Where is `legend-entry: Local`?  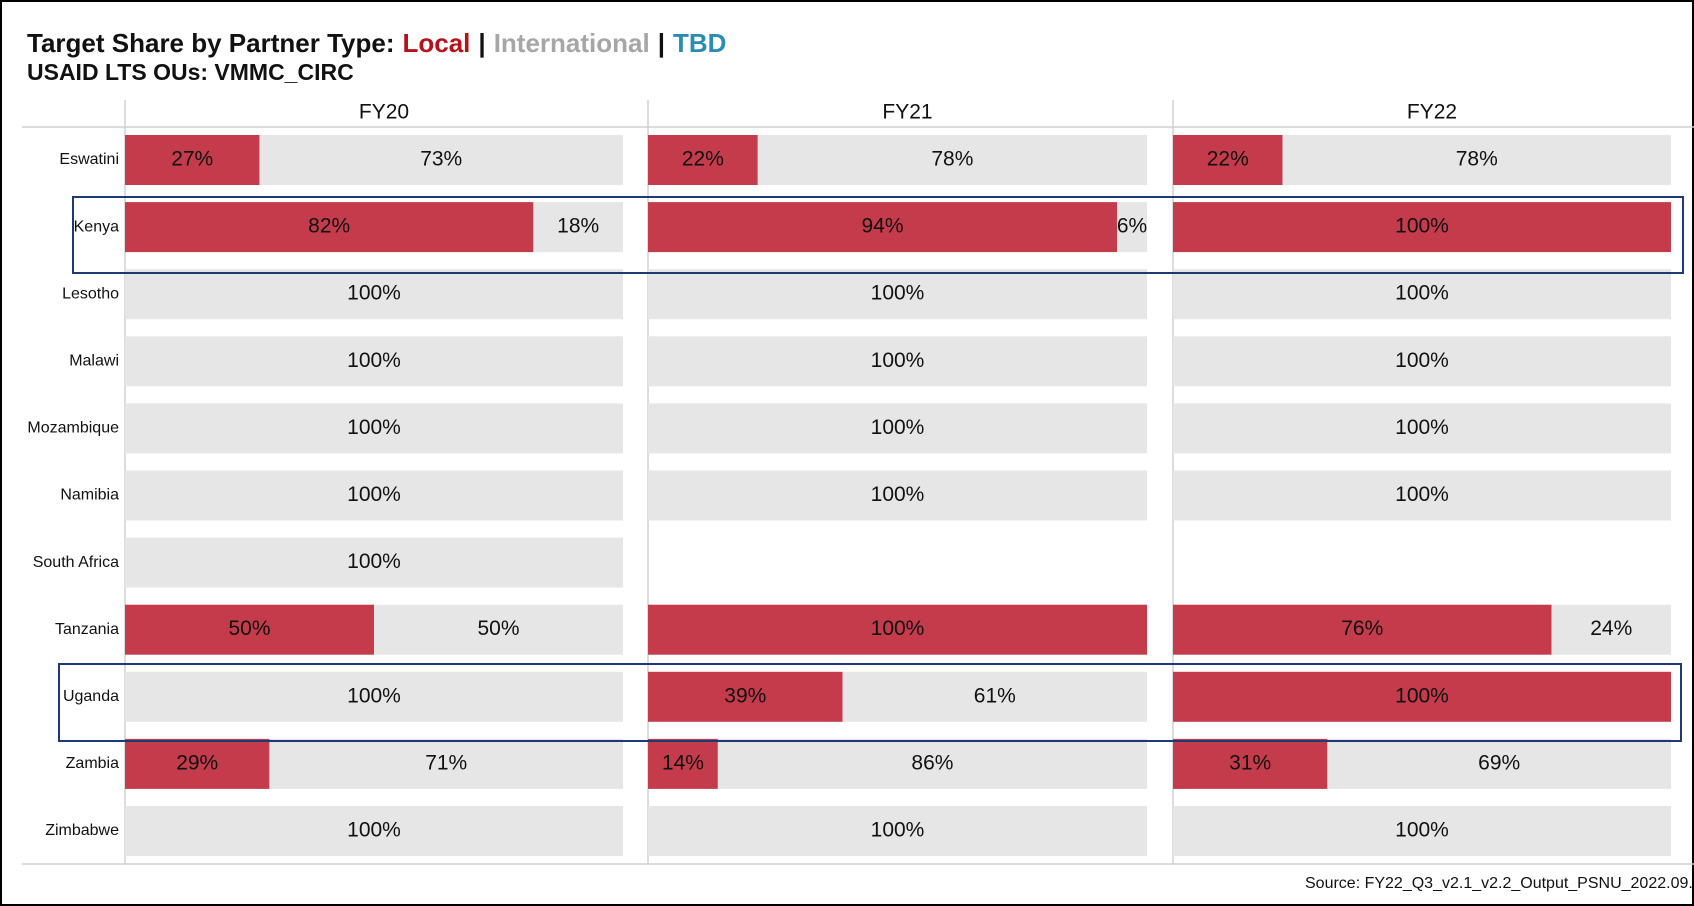
legend-entry: Local is located at coordinates (436, 43).